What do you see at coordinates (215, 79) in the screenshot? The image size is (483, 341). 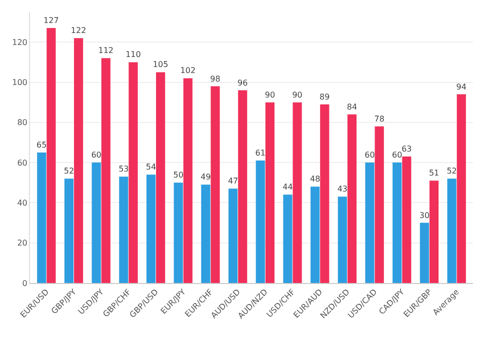 I see `data-label: 98` at bounding box center [215, 79].